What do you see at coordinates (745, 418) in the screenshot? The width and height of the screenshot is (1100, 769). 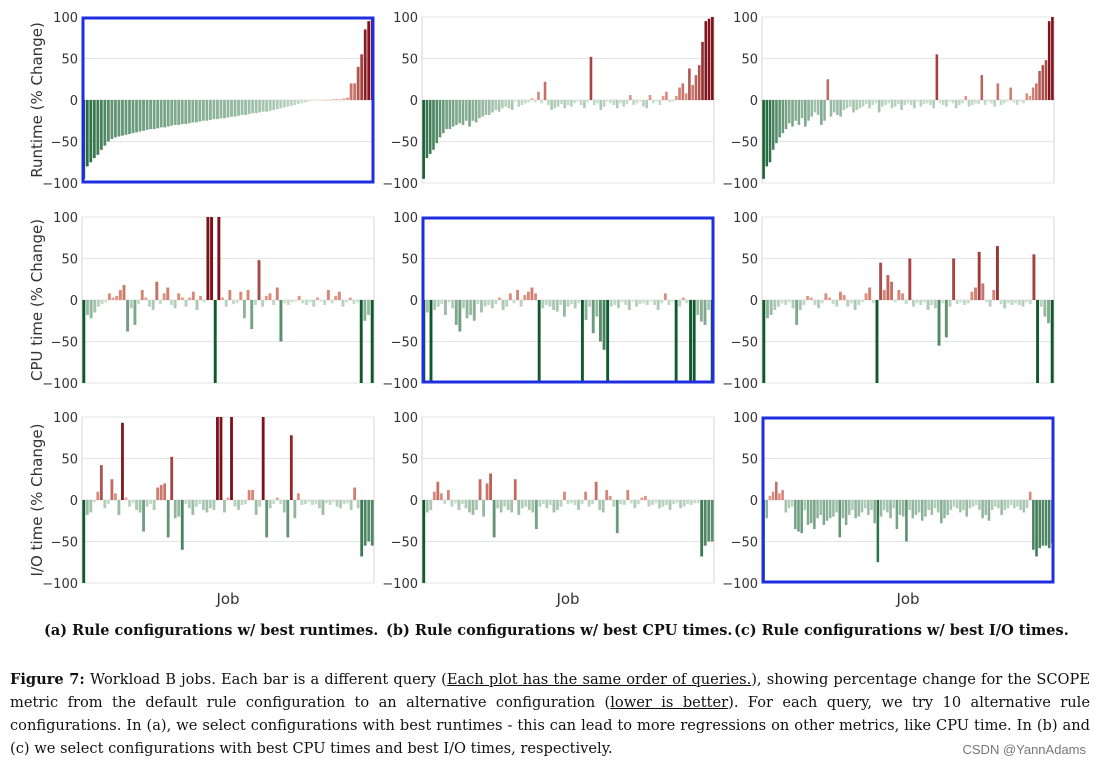 I see `y-tick-label: 100` at bounding box center [745, 418].